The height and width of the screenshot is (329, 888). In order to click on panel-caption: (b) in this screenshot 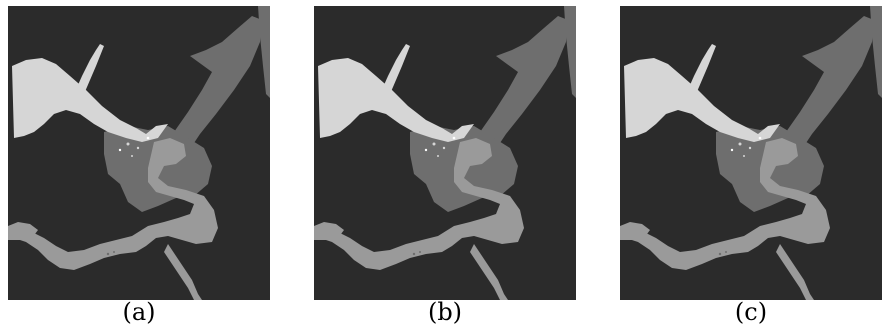, I will do `click(445, 312)`.